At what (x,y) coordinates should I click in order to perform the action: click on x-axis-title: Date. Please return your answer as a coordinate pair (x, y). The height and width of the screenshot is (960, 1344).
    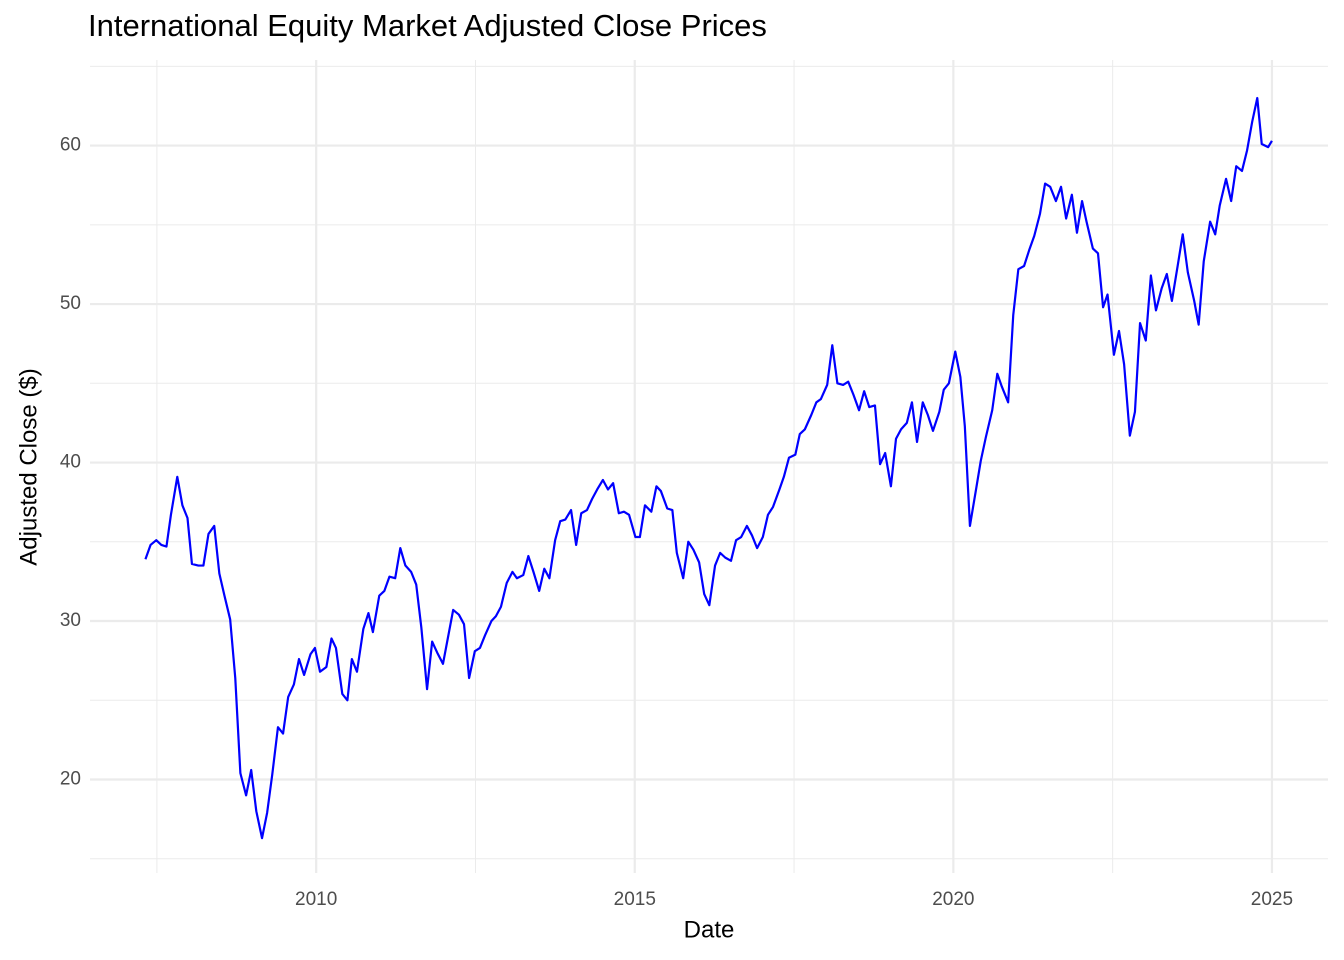
    Looking at the image, I should click on (709, 929).